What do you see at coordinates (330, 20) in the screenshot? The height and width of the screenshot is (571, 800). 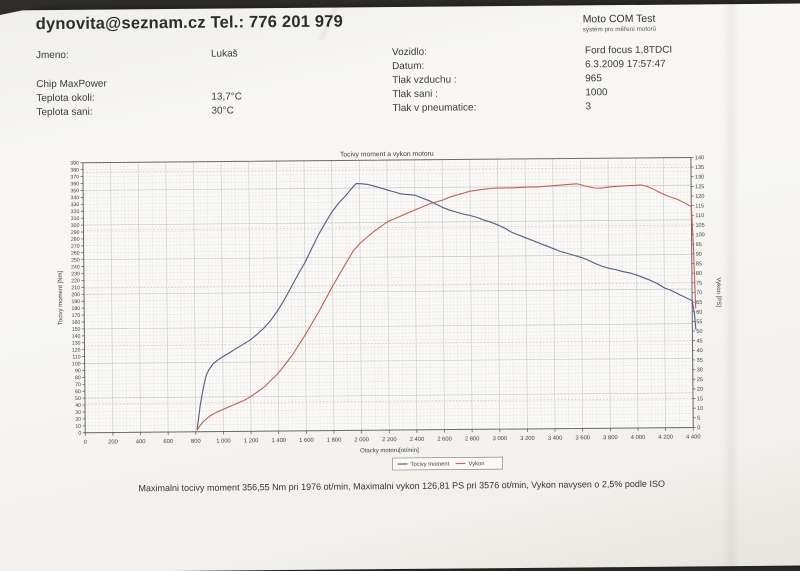 I see `paper-crease-diagonal` at bounding box center [330, 20].